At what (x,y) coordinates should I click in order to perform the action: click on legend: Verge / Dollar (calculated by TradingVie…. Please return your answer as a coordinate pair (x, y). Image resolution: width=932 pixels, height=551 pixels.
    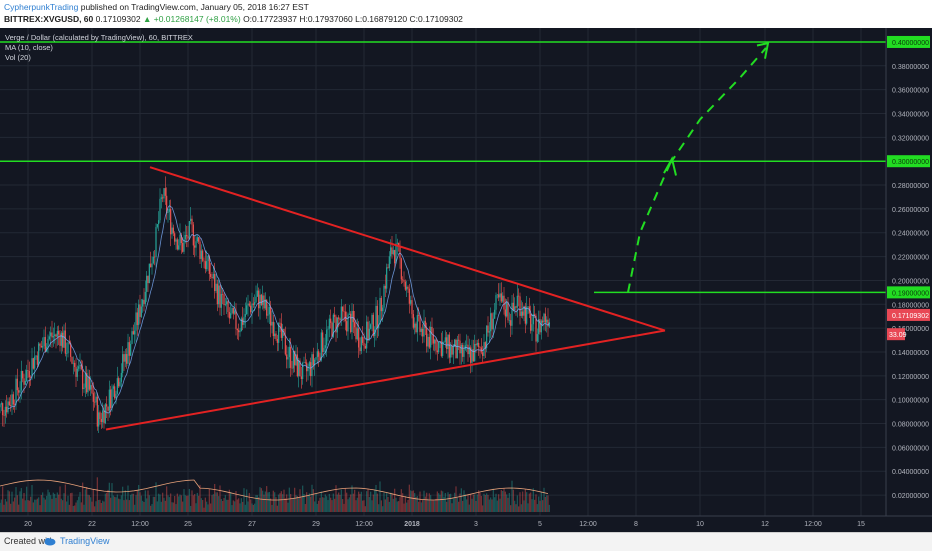
    Looking at the image, I should click on (99, 47).